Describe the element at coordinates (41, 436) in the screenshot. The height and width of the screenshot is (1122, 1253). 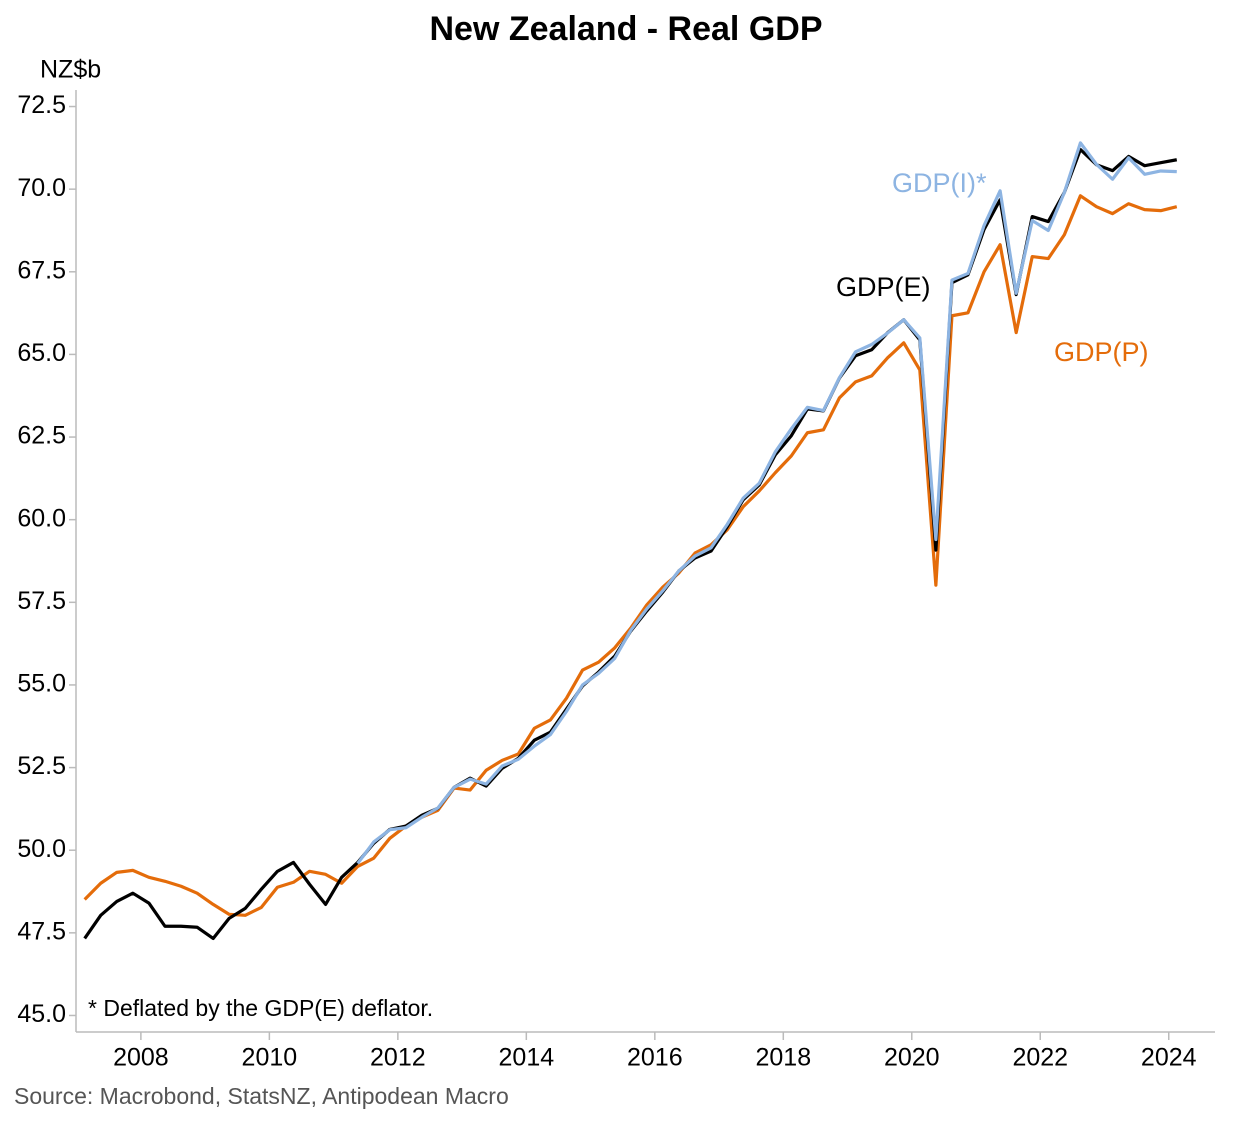
I see `y-tick-label: 62.5` at that location.